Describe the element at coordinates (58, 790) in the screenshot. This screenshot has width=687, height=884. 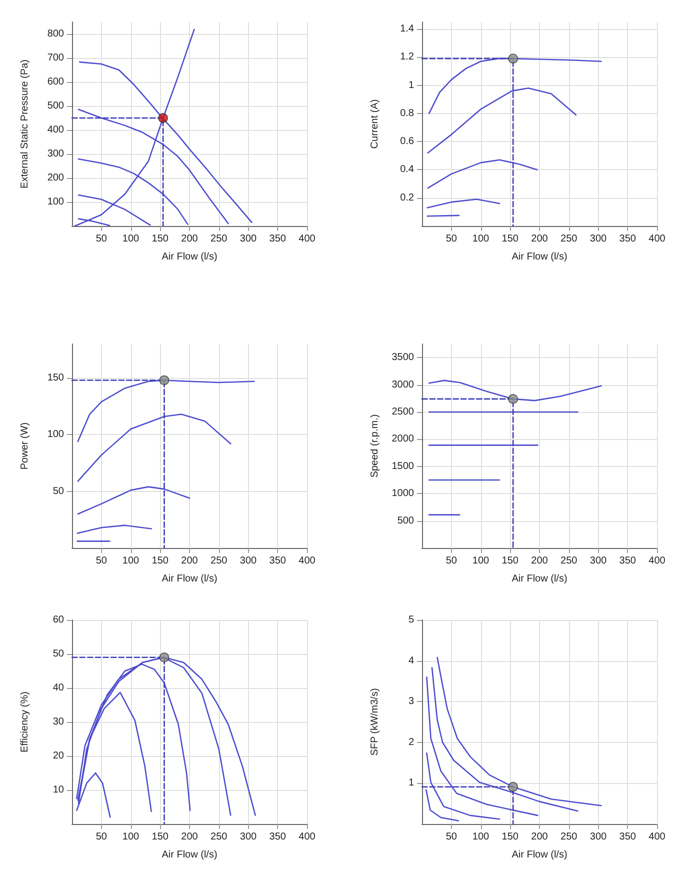
I see `y-tick-label: 10` at that location.